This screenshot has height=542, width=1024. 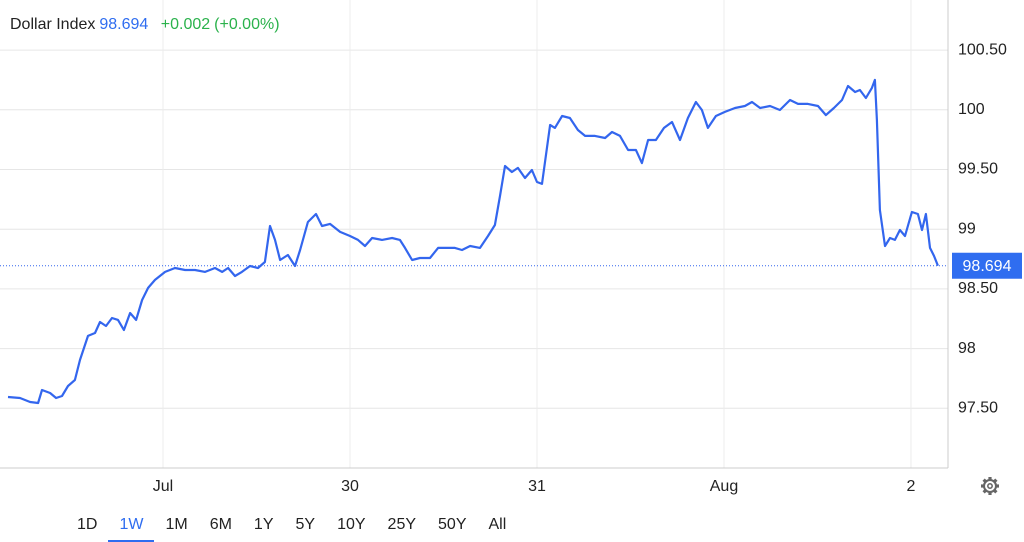 I want to click on y-tick-label: 100, so click(x=971, y=109).